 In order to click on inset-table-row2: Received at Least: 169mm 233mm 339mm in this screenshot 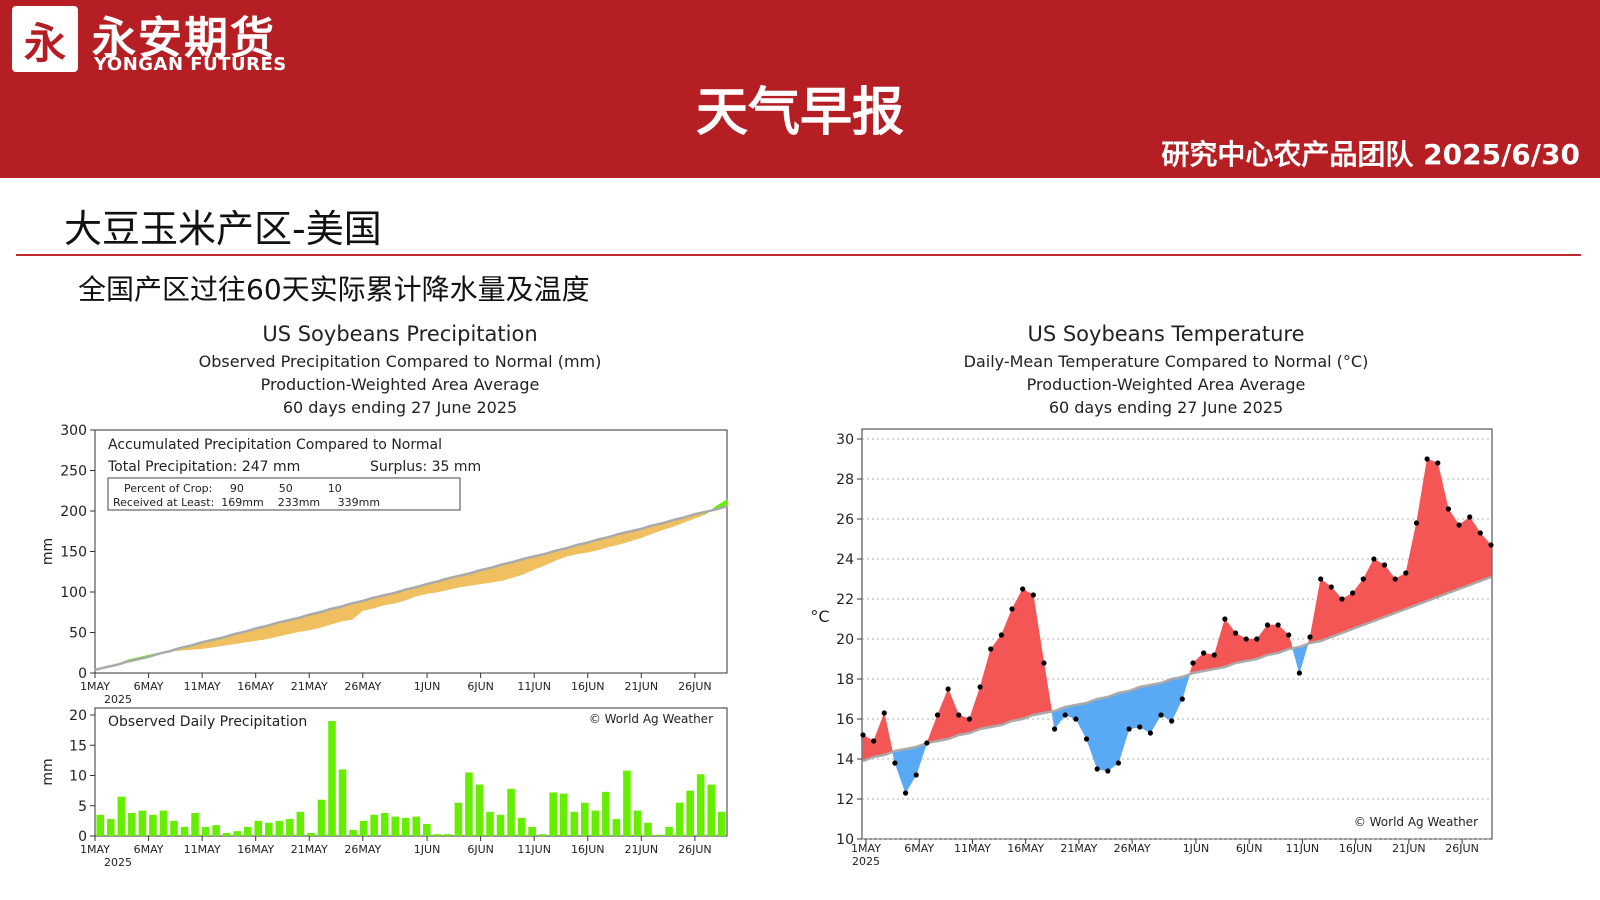, I will do `click(246, 502)`.